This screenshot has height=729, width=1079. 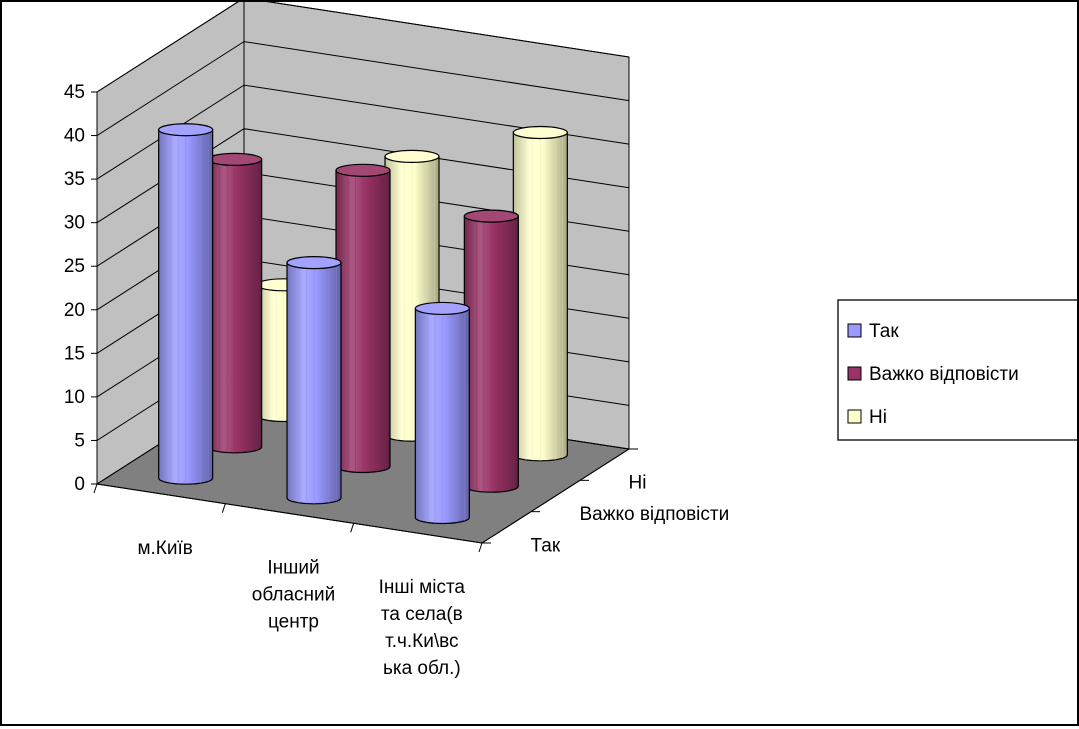 What do you see at coordinates (74, 179) in the screenshot?
I see `y-tick-label: 35` at bounding box center [74, 179].